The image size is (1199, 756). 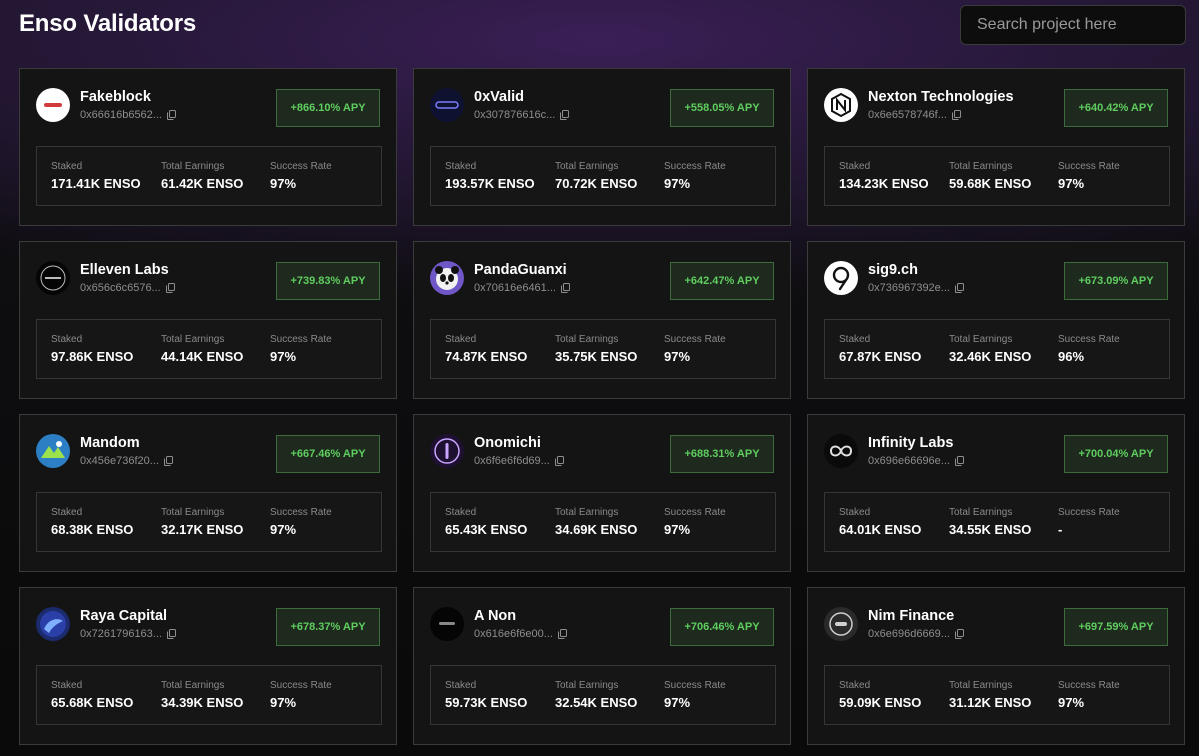 What do you see at coordinates (447, 451) in the screenshot?
I see `onomichi-logo-icon` at bounding box center [447, 451].